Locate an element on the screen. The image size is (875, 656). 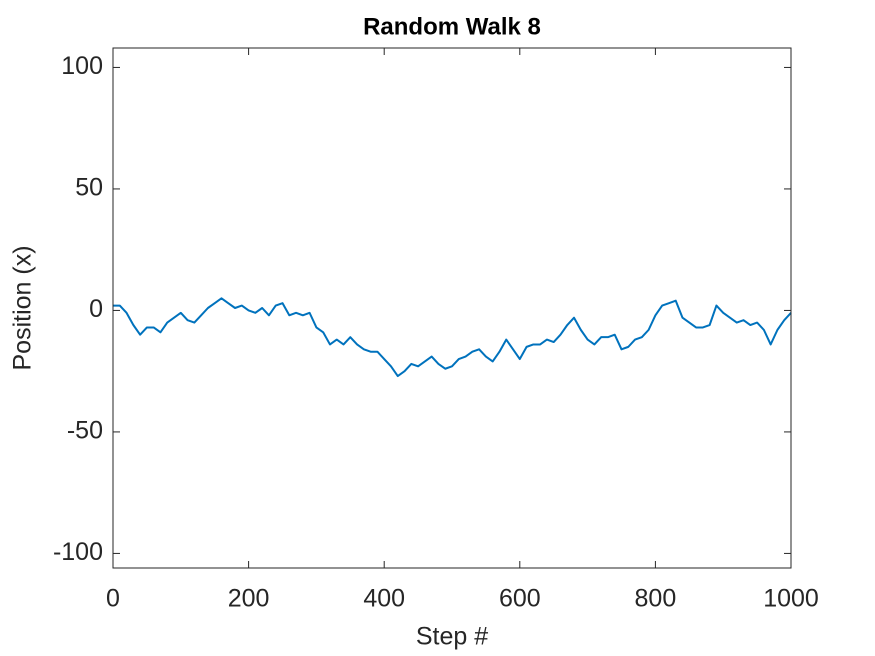
x-tick-label: 400 is located at coordinates (384, 599).